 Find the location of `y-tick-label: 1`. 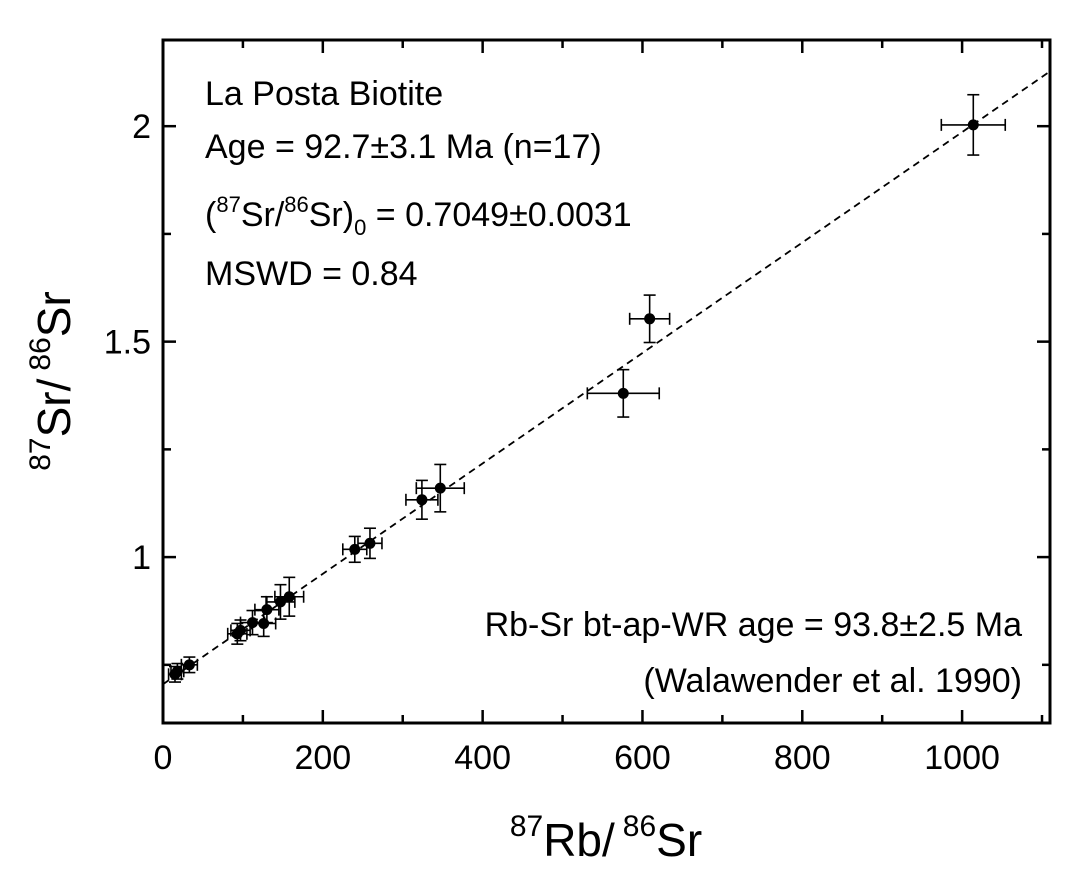

y-tick-label: 1 is located at coordinates (141, 558).